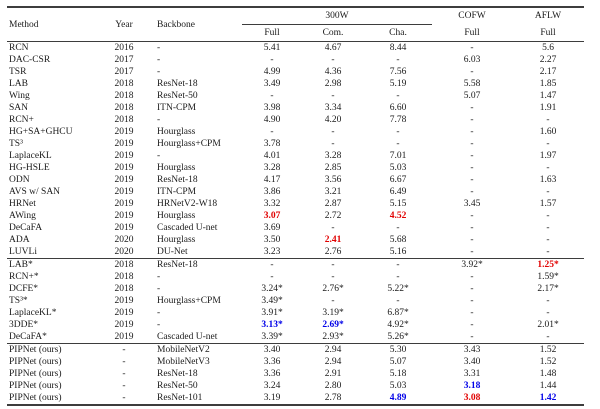  Describe the element at coordinates (21, 120) in the screenshot. I see `cell-method: RCN+` at that location.